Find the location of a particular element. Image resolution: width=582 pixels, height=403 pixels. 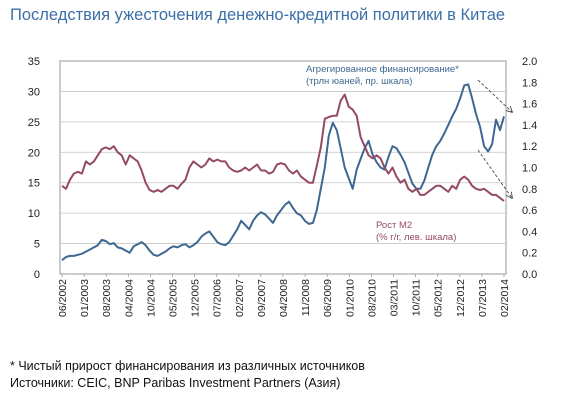

left-tick-label: 15 is located at coordinates (34, 184).